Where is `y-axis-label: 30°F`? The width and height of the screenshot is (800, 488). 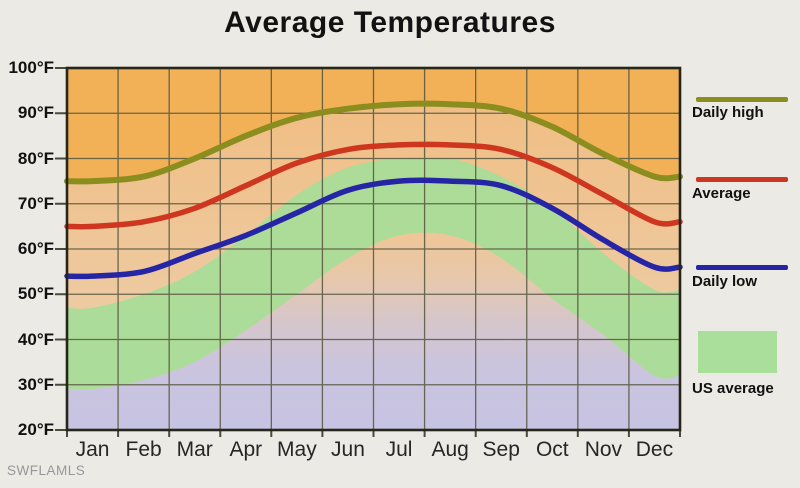 y-axis-label: 30°F is located at coordinates (35, 384).